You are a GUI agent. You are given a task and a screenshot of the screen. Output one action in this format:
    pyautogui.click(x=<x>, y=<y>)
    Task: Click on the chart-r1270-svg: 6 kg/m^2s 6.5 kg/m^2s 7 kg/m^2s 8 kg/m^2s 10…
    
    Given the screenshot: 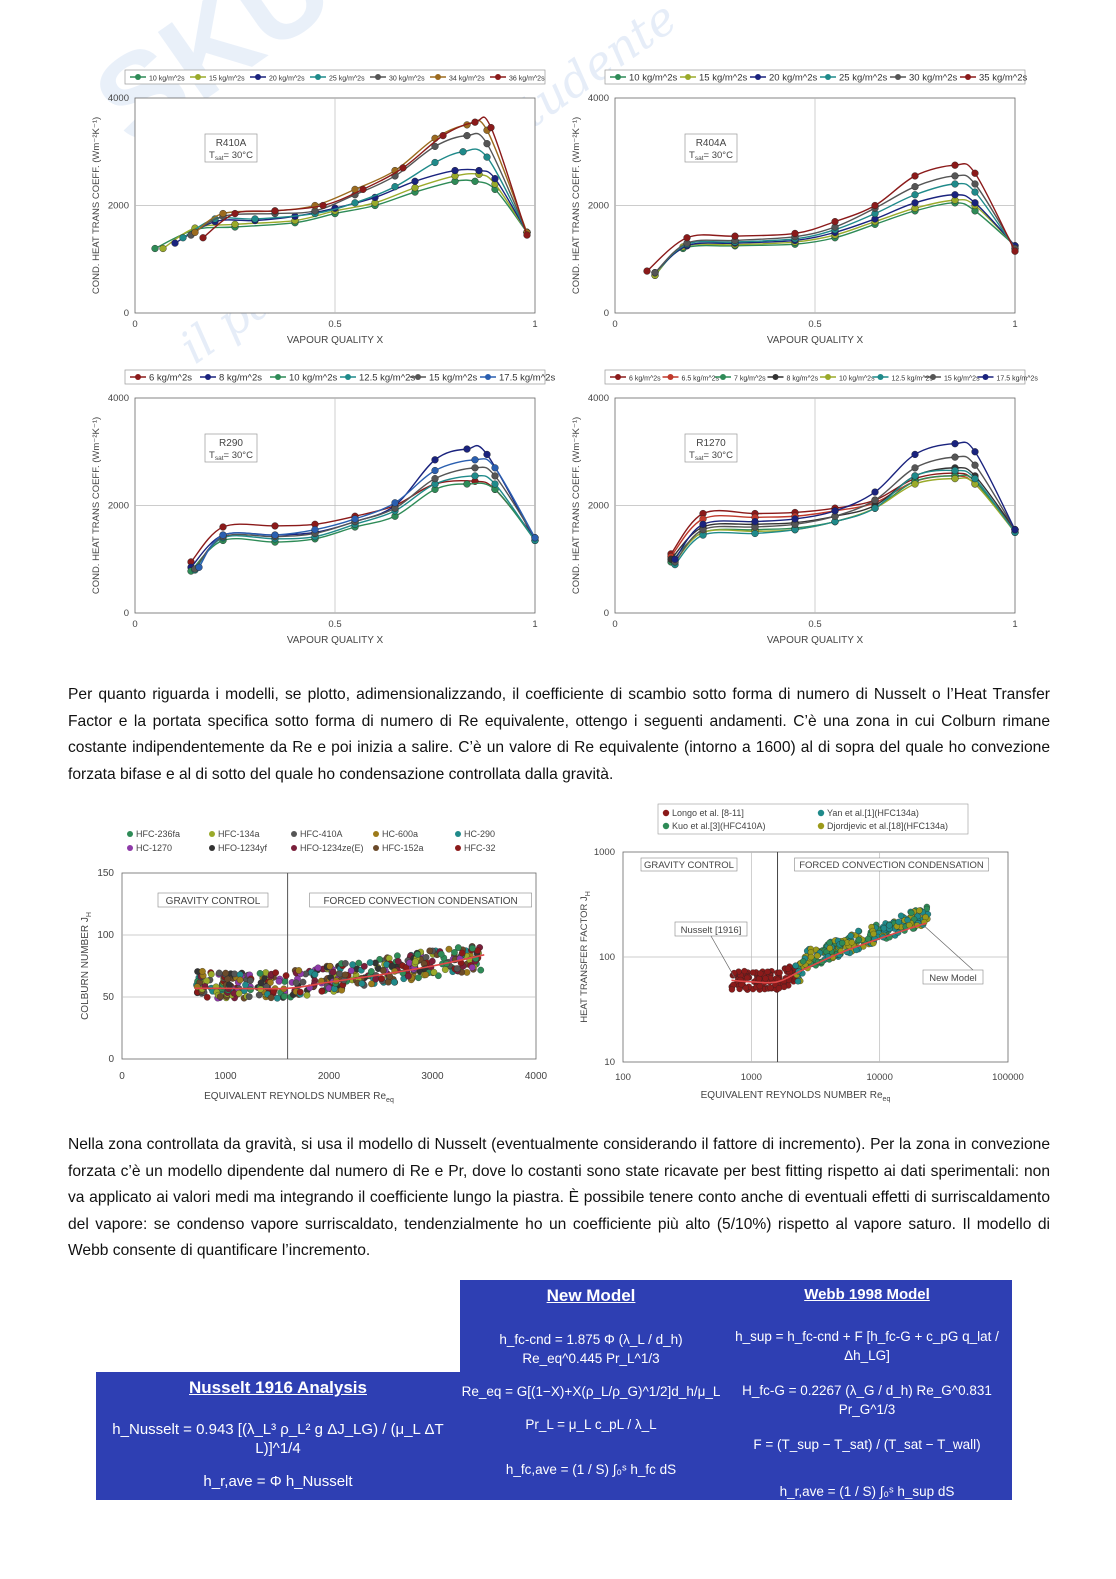 What is the action you would take?
    pyautogui.click(x=804, y=507)
    